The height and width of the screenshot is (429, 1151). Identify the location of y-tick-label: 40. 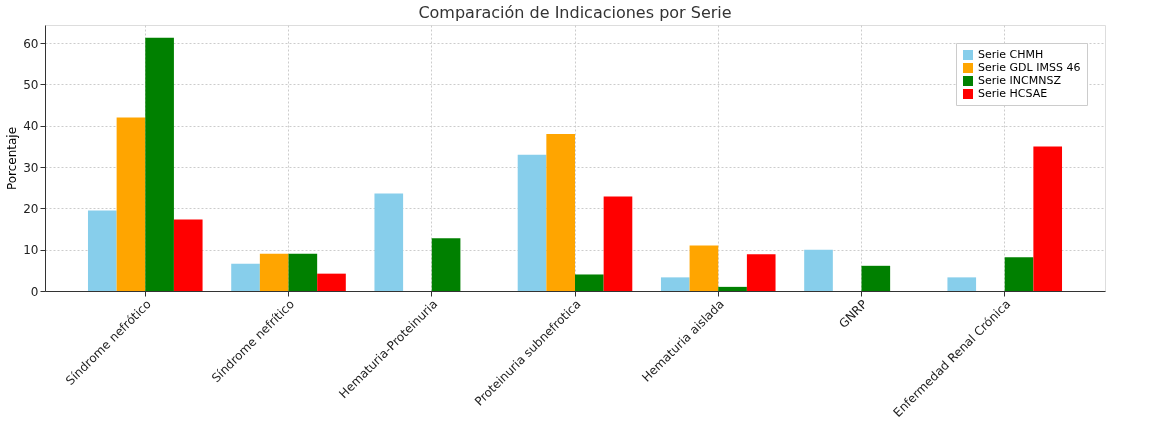
(31, 126).